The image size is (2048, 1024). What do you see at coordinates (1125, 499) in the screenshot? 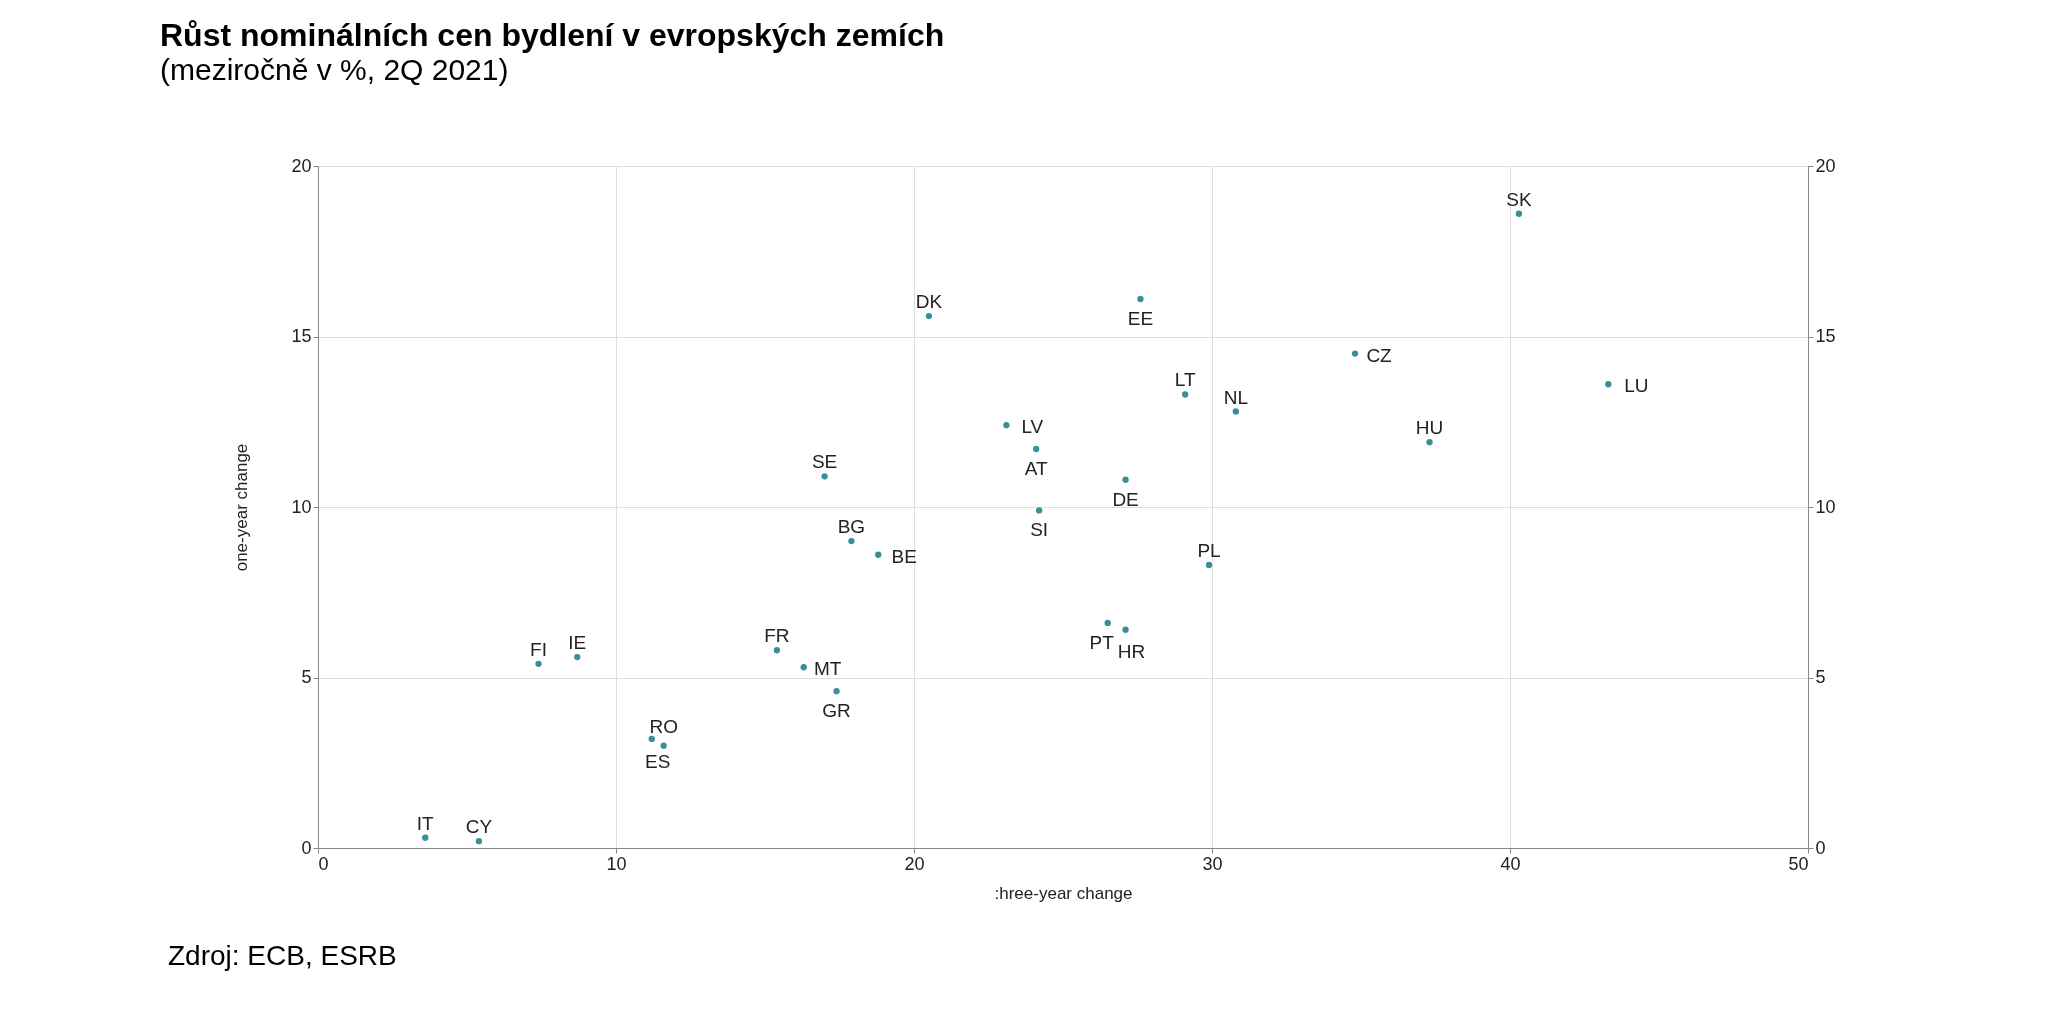
I see `data-label: DE` at bounding box center [1125, 499].